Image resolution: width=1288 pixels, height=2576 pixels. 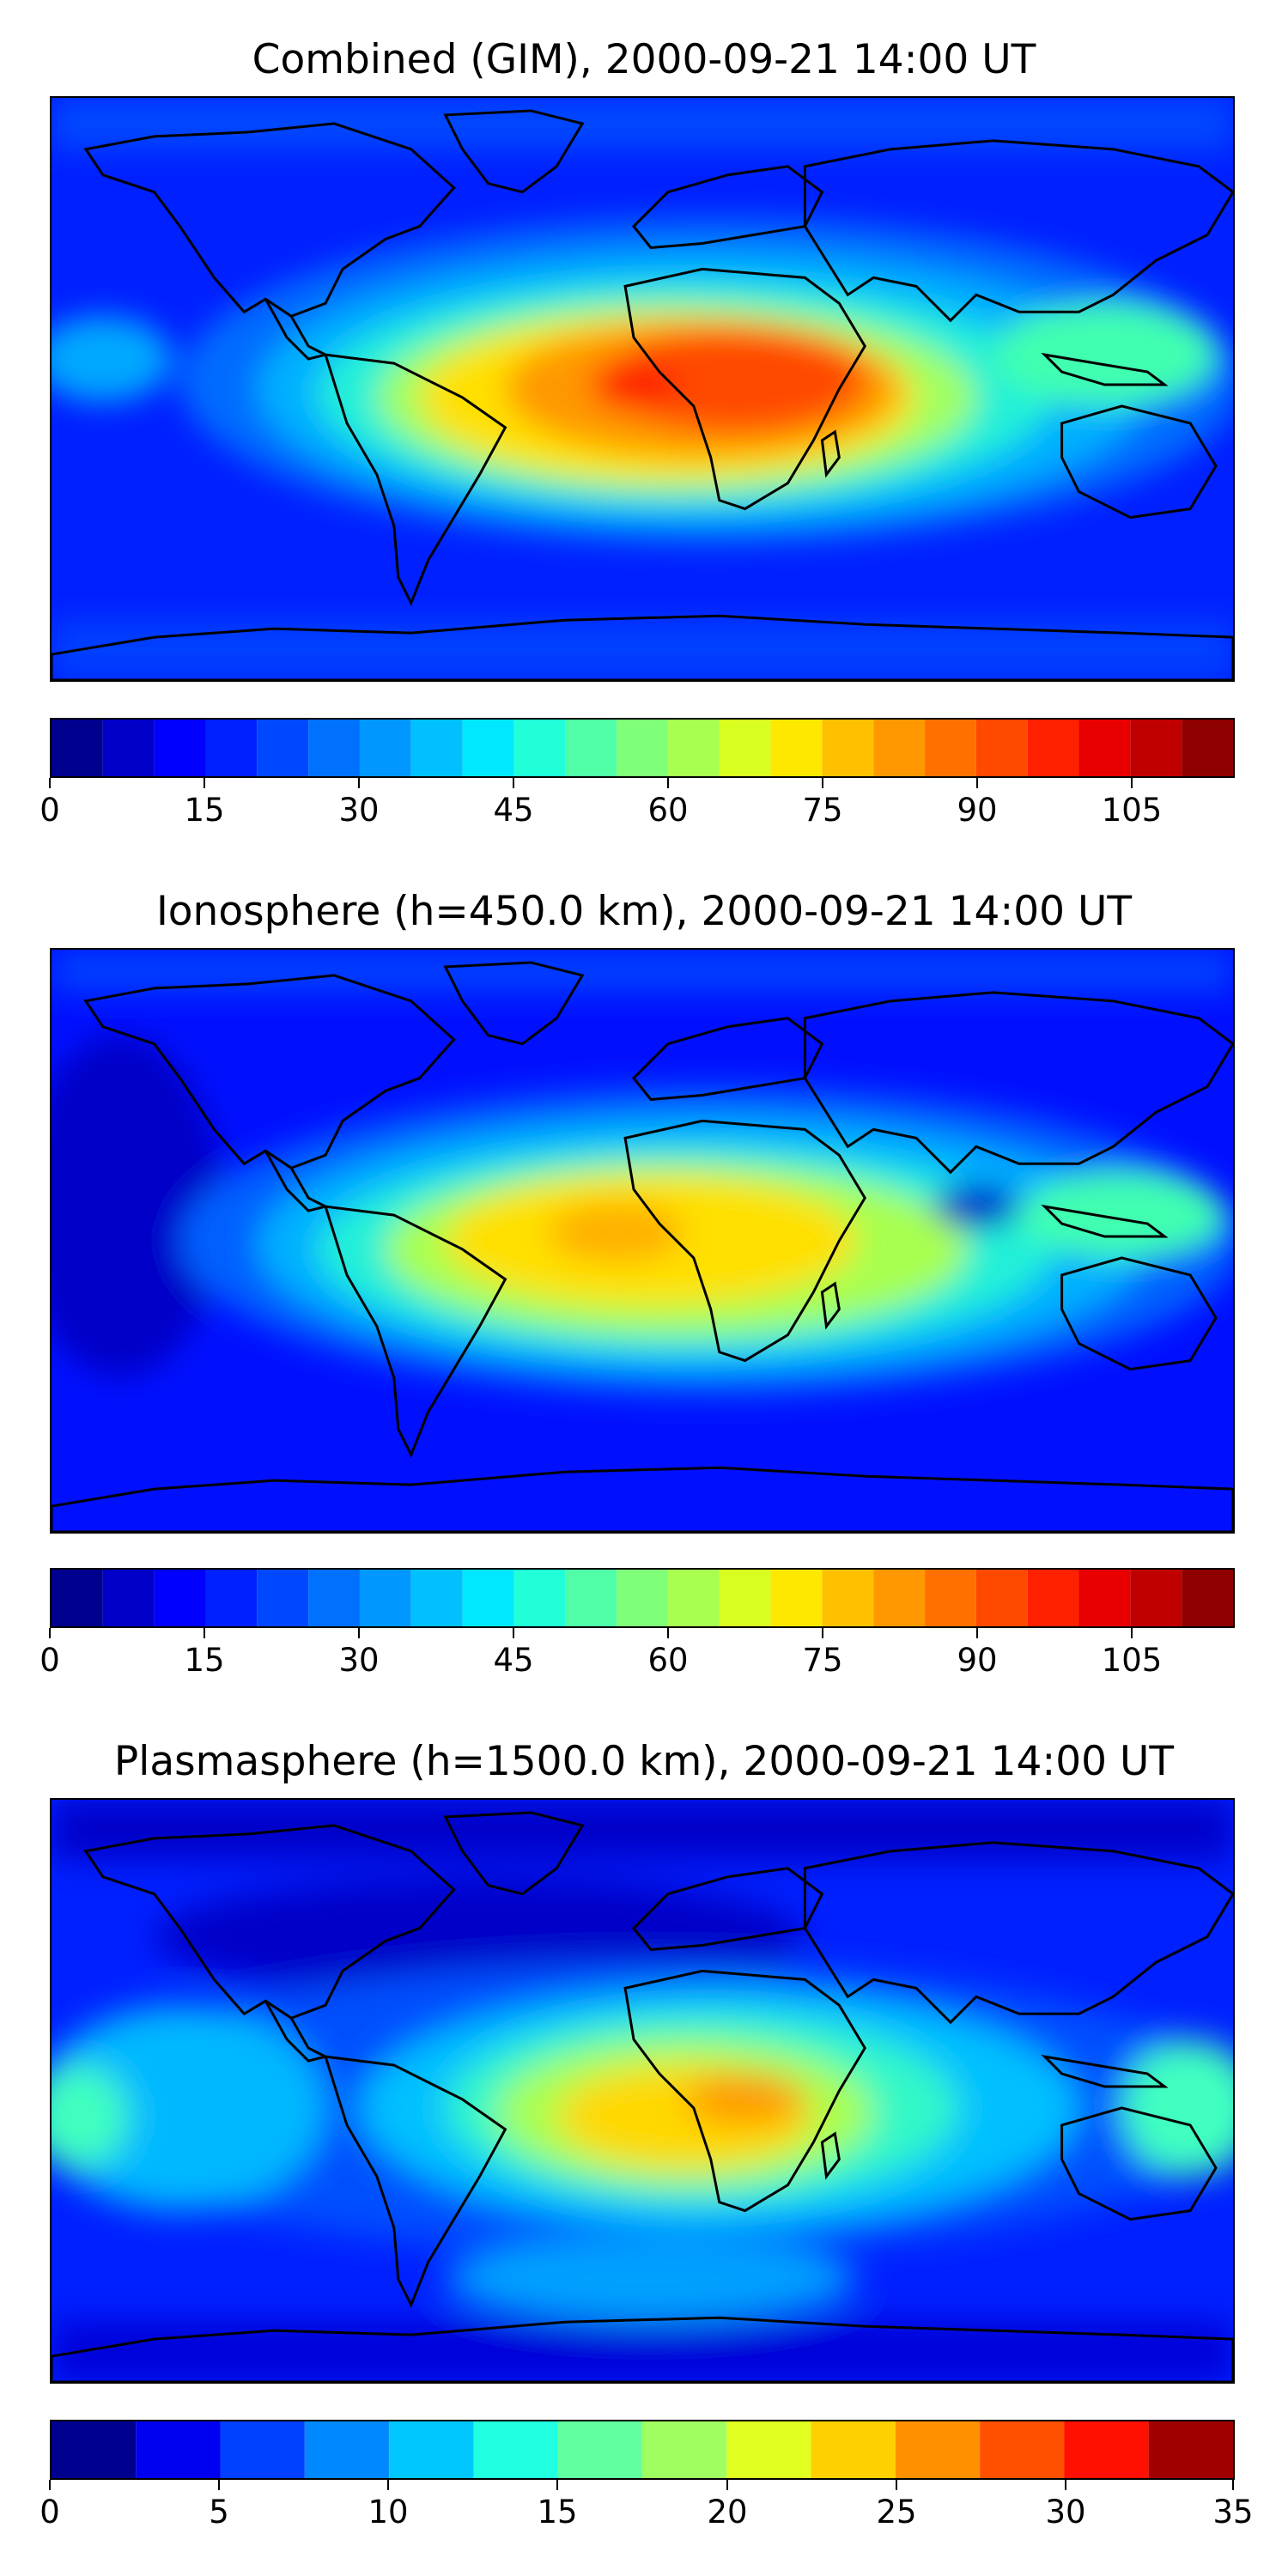 What do you see at coordinates (219, 2512) in the screenshot?
I see `tick-label: 5` at bounding box center [219, 2512].